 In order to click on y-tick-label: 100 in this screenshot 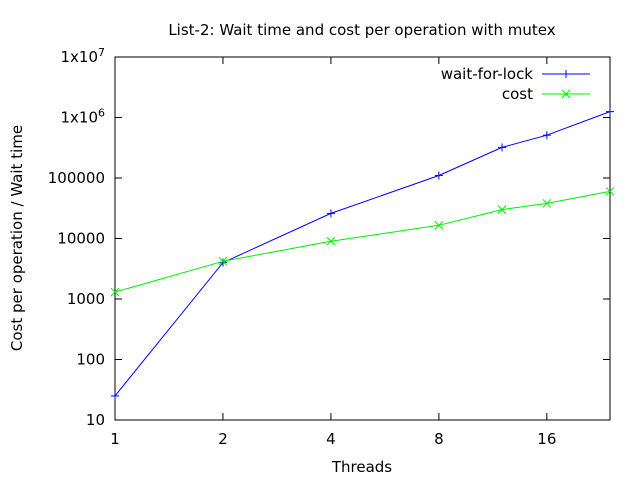, I will do `click(90, 360)`.